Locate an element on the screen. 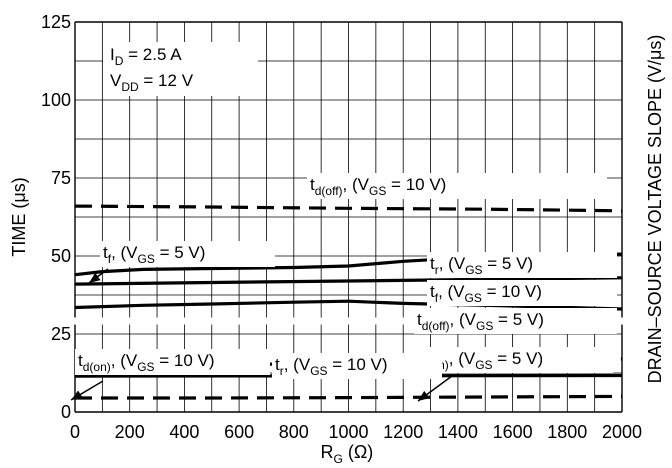 Image resolution: width=672 pixels, height=468 pixels. arrow-tf-5-head is located at coordinates (95, 277).